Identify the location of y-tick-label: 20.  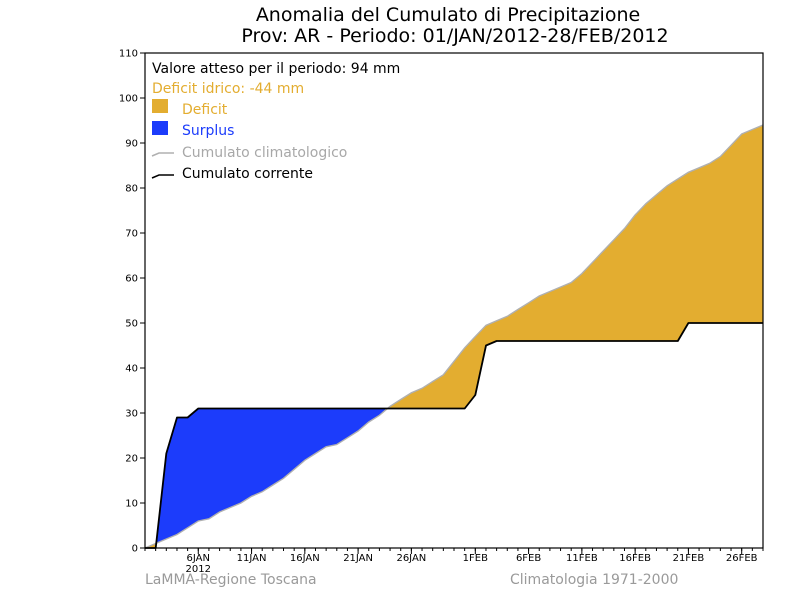
(131, 459).